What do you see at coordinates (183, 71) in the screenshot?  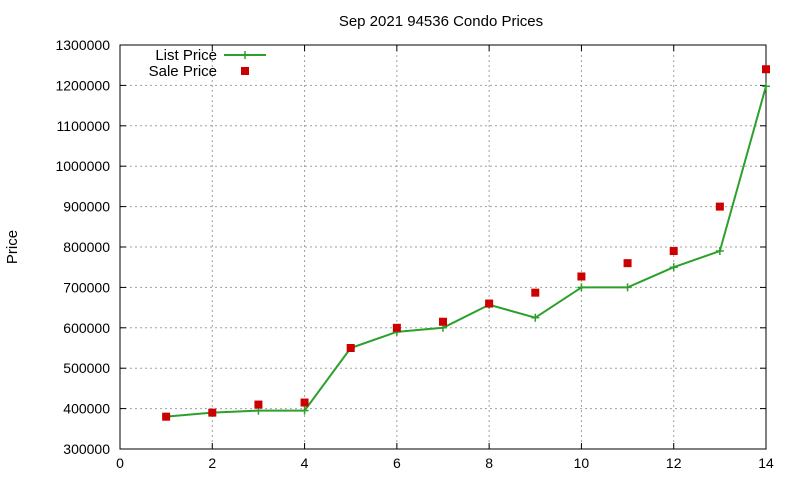 I see `legend-label-sale-price: Sale Price` at bounding box center [183, 71].